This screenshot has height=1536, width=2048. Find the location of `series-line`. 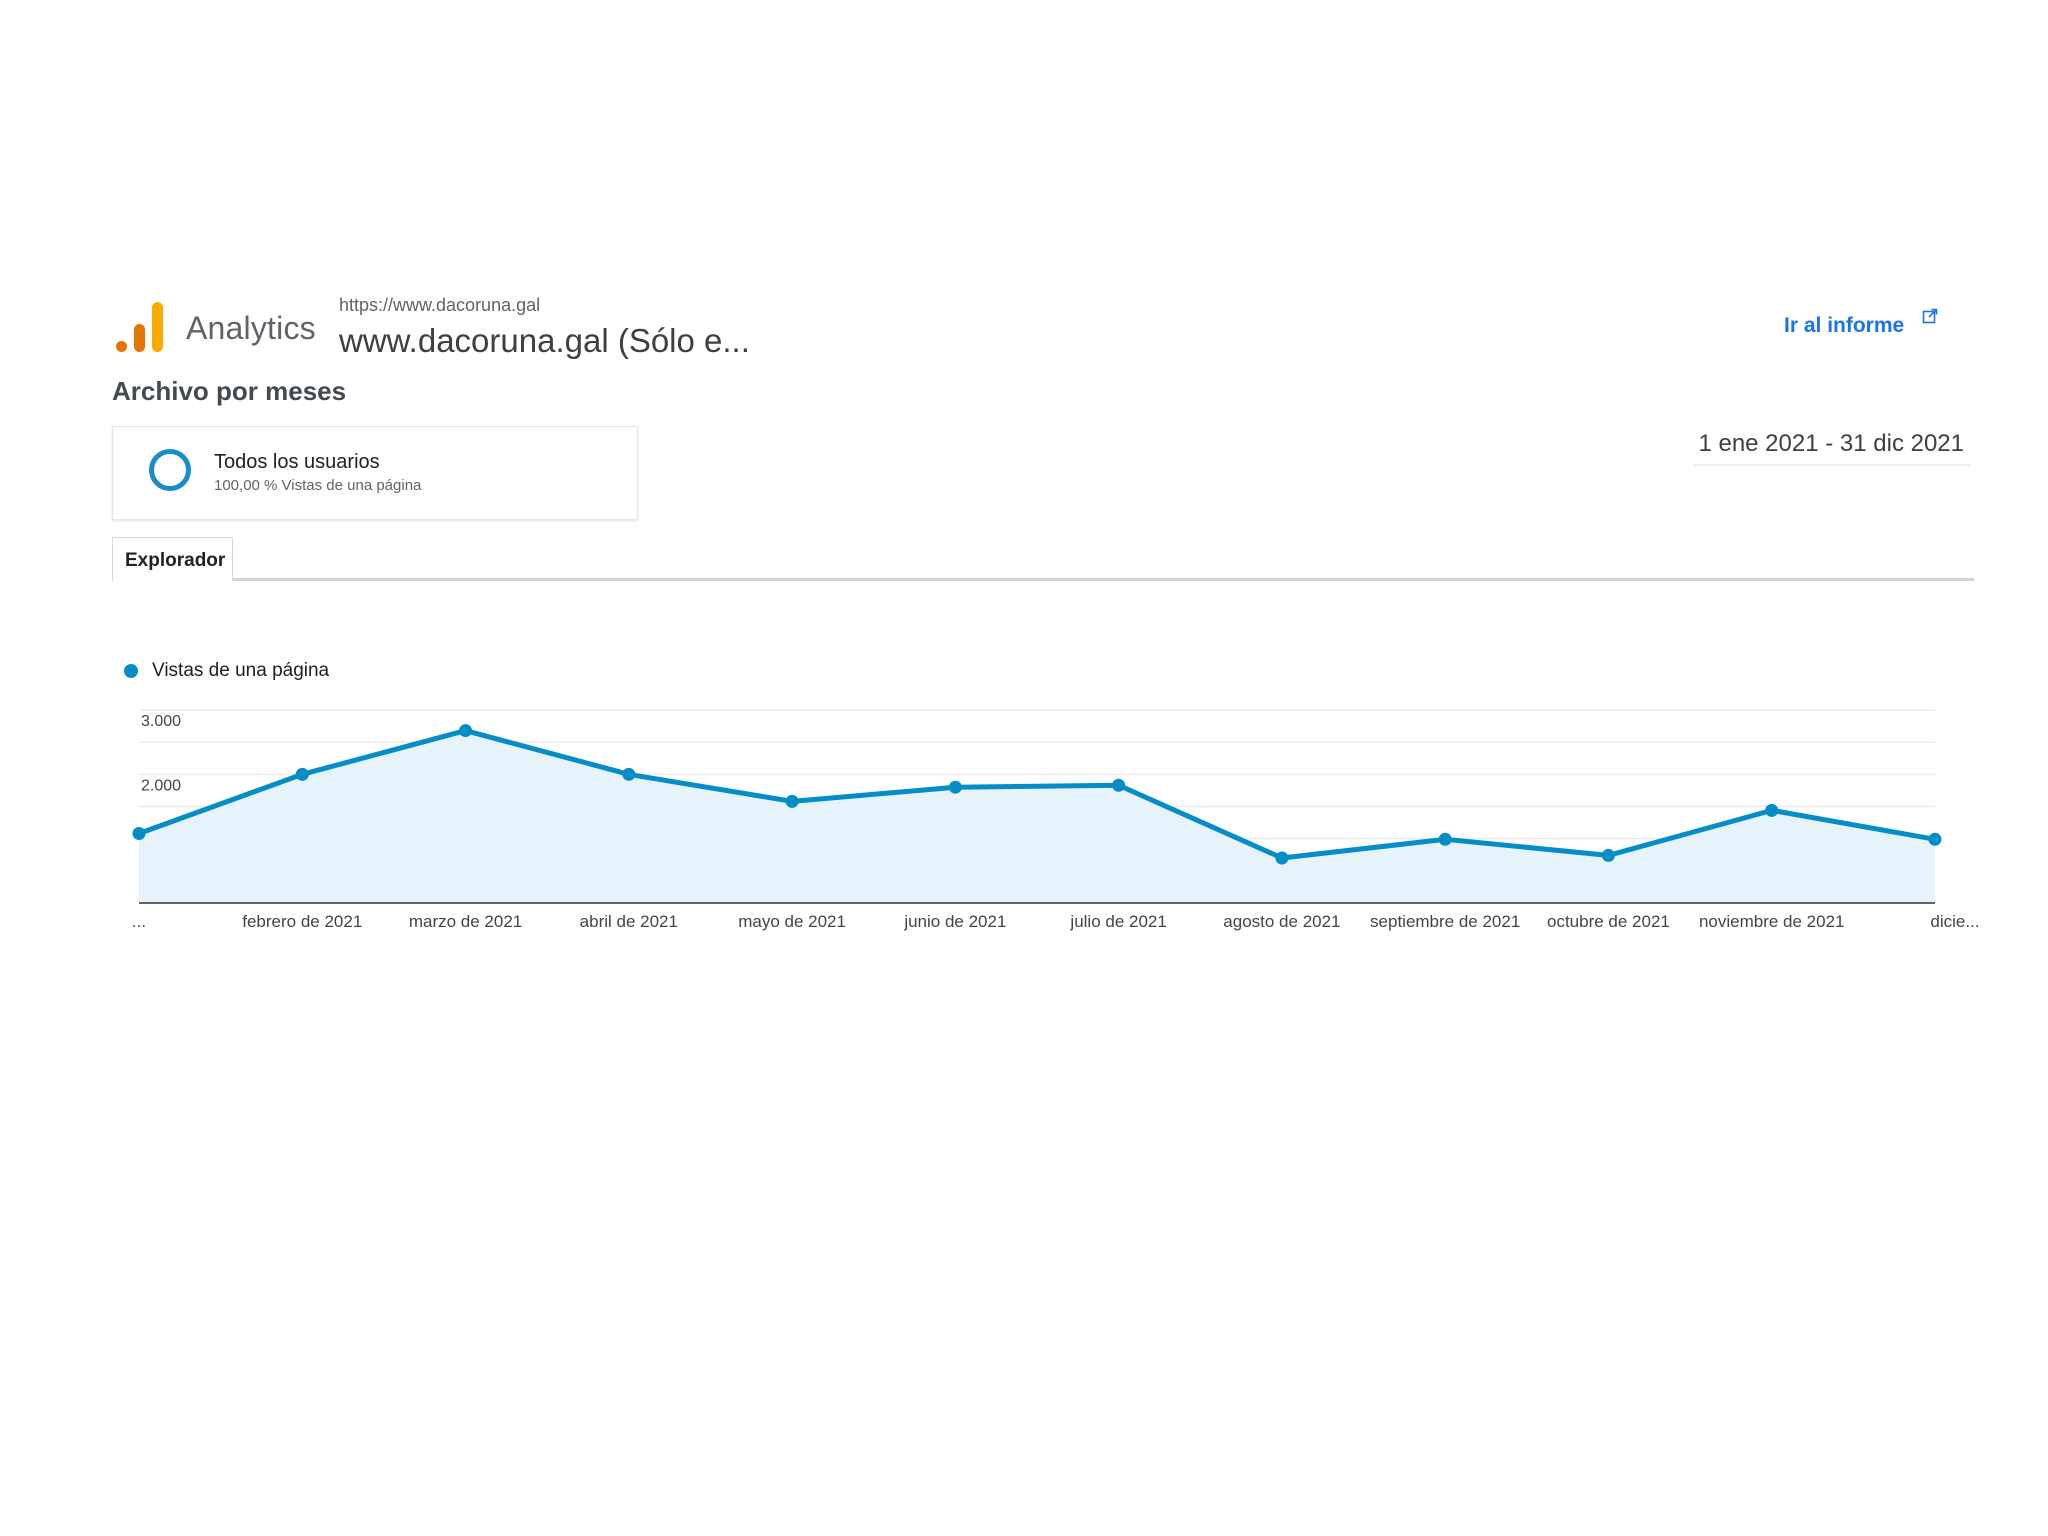

series-line is located at coordinates (1037, 794).